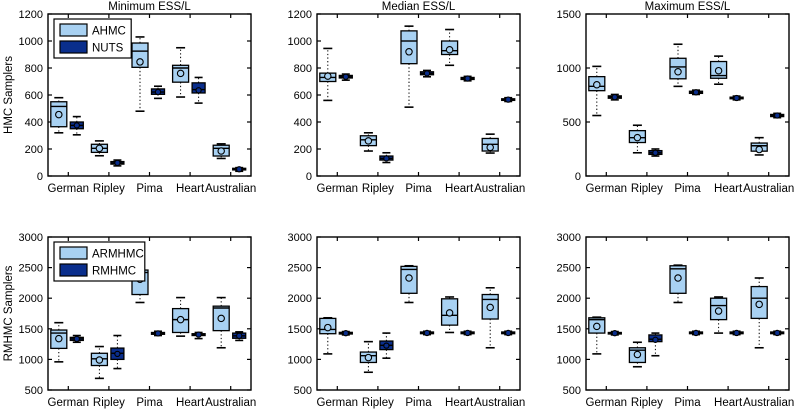 The image size is (808, 414). I want to click on axes, so click(418, 95).